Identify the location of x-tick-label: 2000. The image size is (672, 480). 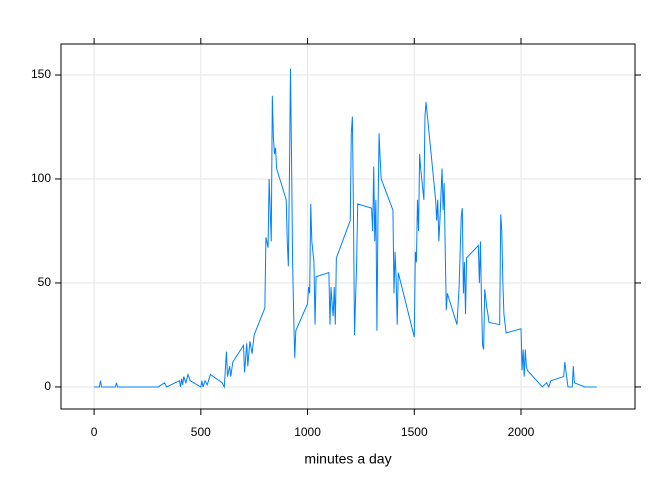
(521, 432).